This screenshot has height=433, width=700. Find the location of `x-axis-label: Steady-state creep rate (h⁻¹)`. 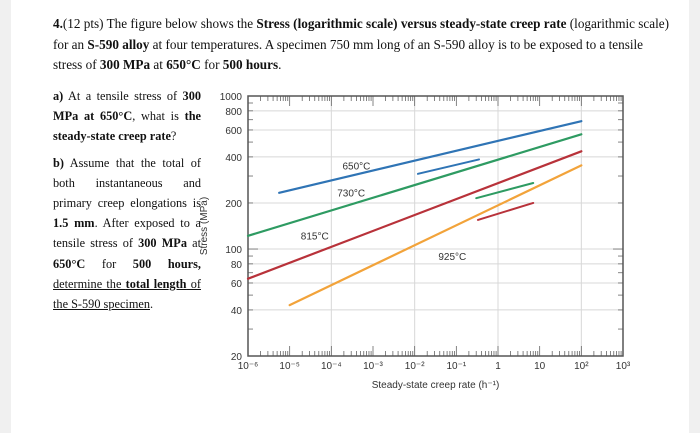

x-axis-label: Steady-state creep rate (h⁻¹) is located at coordinates (436, 385).